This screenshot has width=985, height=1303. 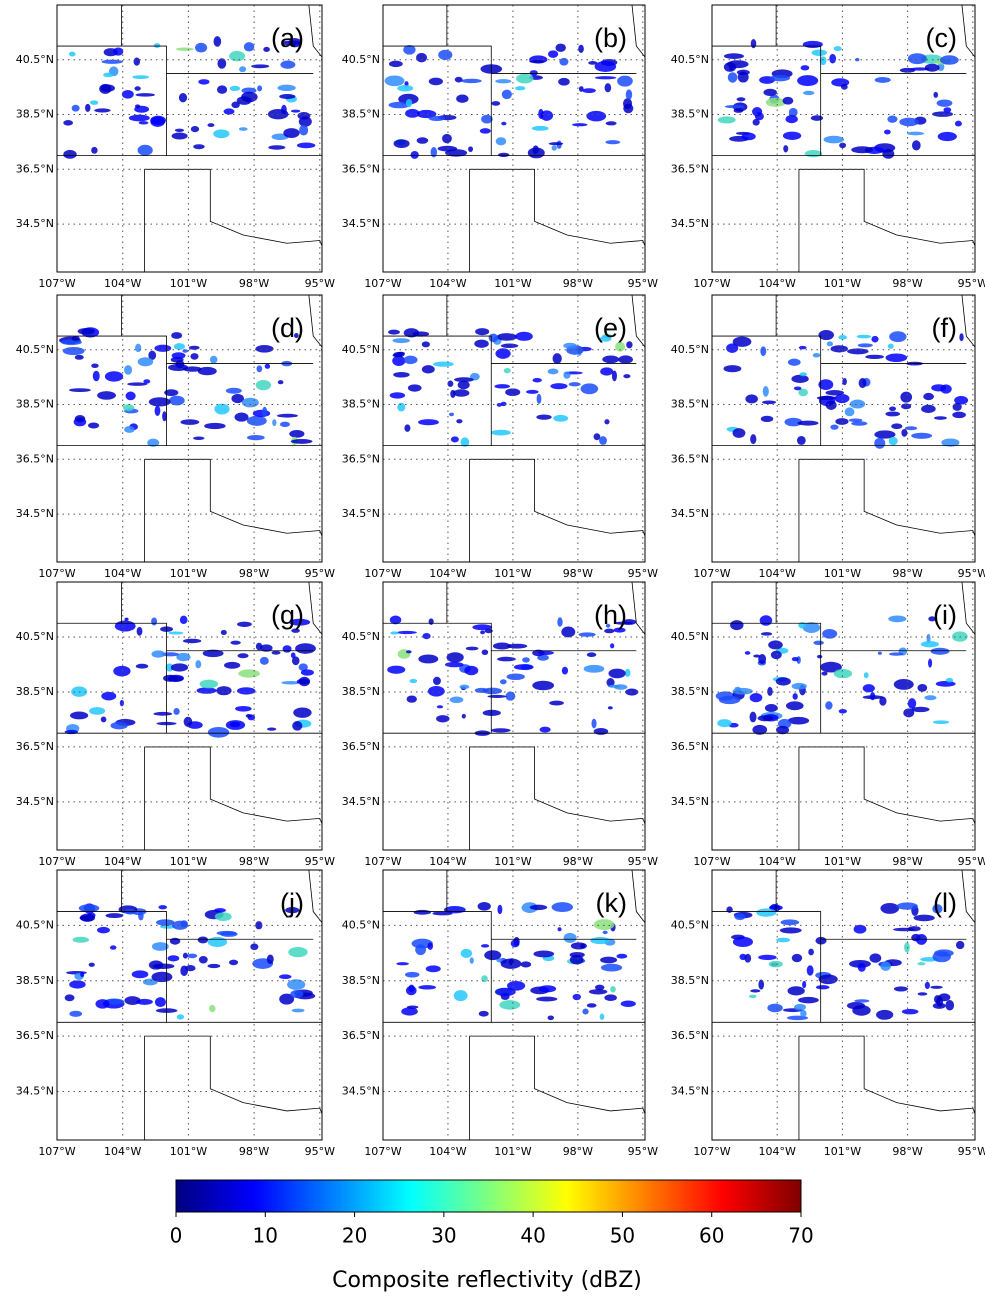 I want to click on x-tick-label: 98°W, so click(x=907, y=1151).